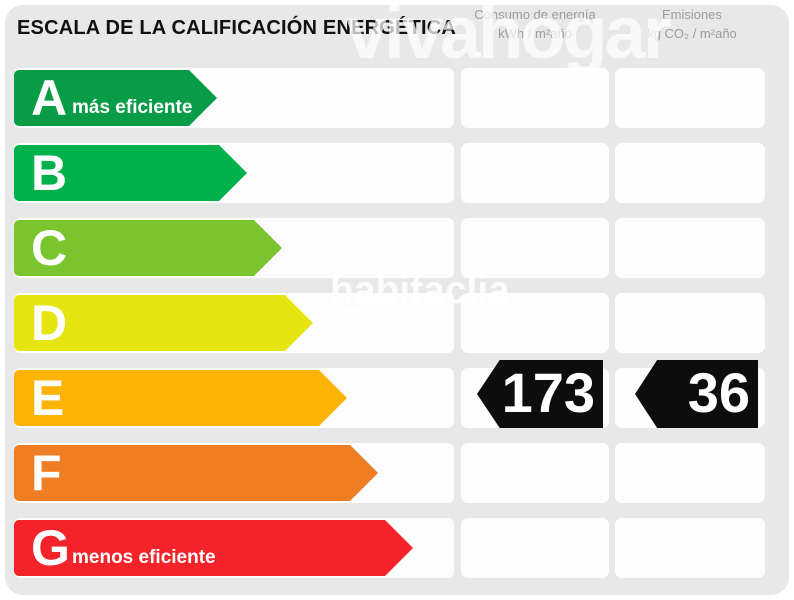 The image size is (794, 600). I want to click on consumo-cell-a, so click(535, 98).